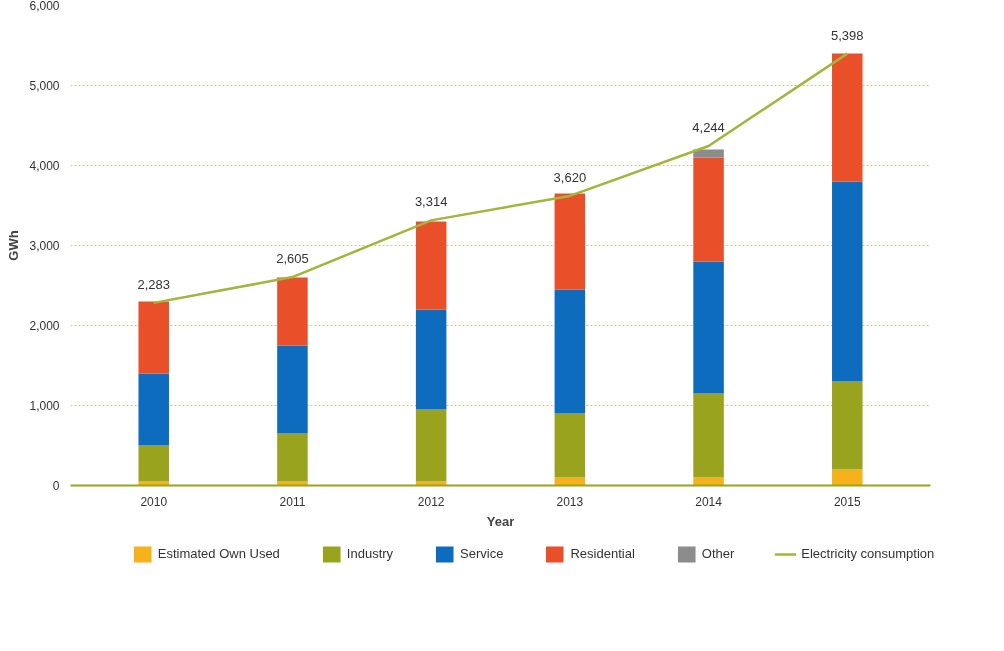 This screenshot has height=651, width=1004. Describe the element at coordinates (218, 553) in the screenshot. I see `legend-label: Estimated Own Used` at that location.